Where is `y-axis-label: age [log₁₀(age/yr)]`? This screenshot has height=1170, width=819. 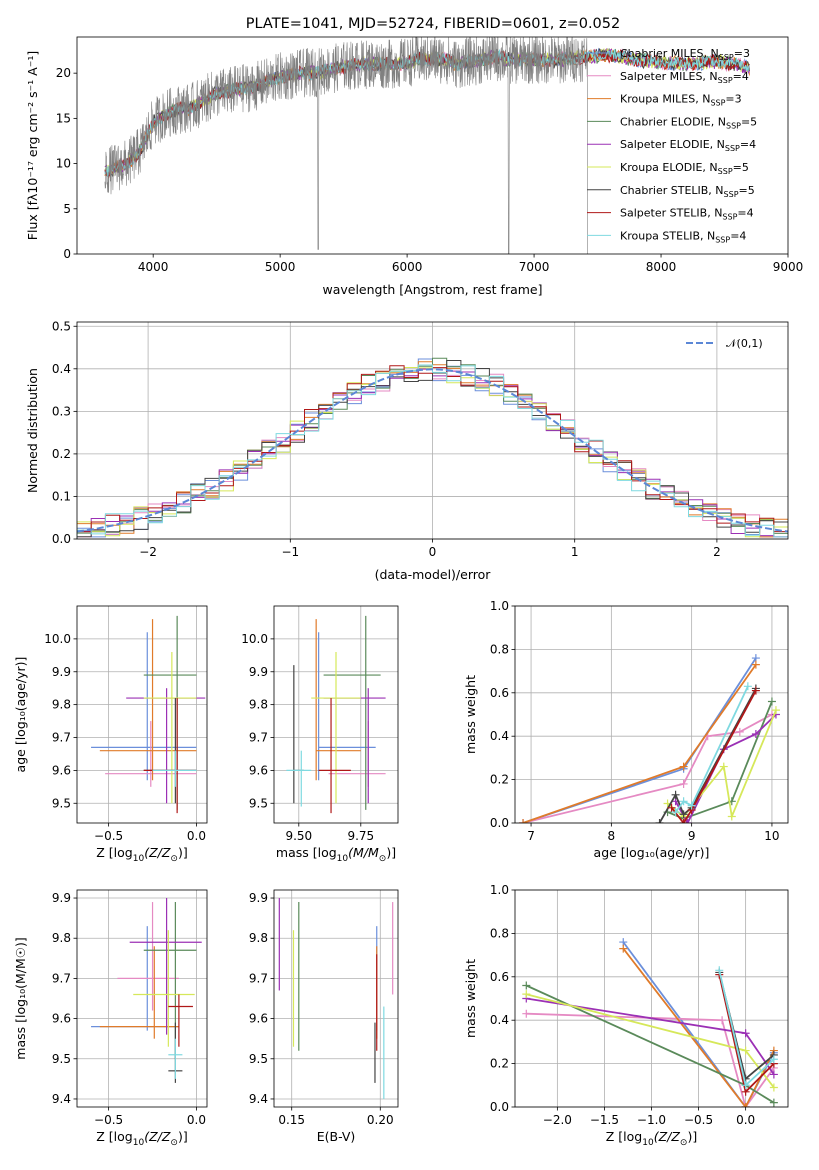 y-axis-label: age [log₁₀(age/yr)] is located at coordinates (20, 715).